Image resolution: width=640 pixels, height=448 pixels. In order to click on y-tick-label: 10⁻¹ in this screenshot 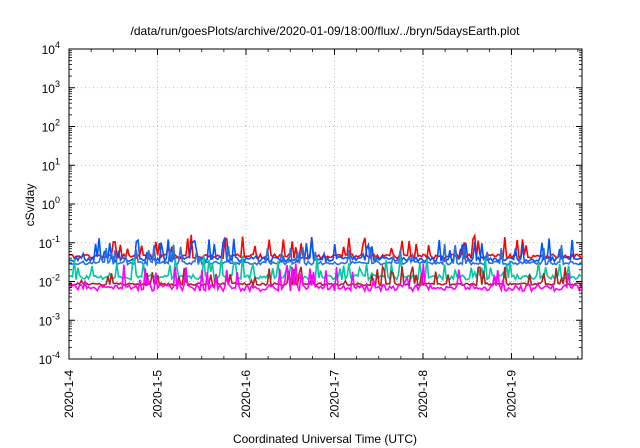, I will do `click(49, 242)`.